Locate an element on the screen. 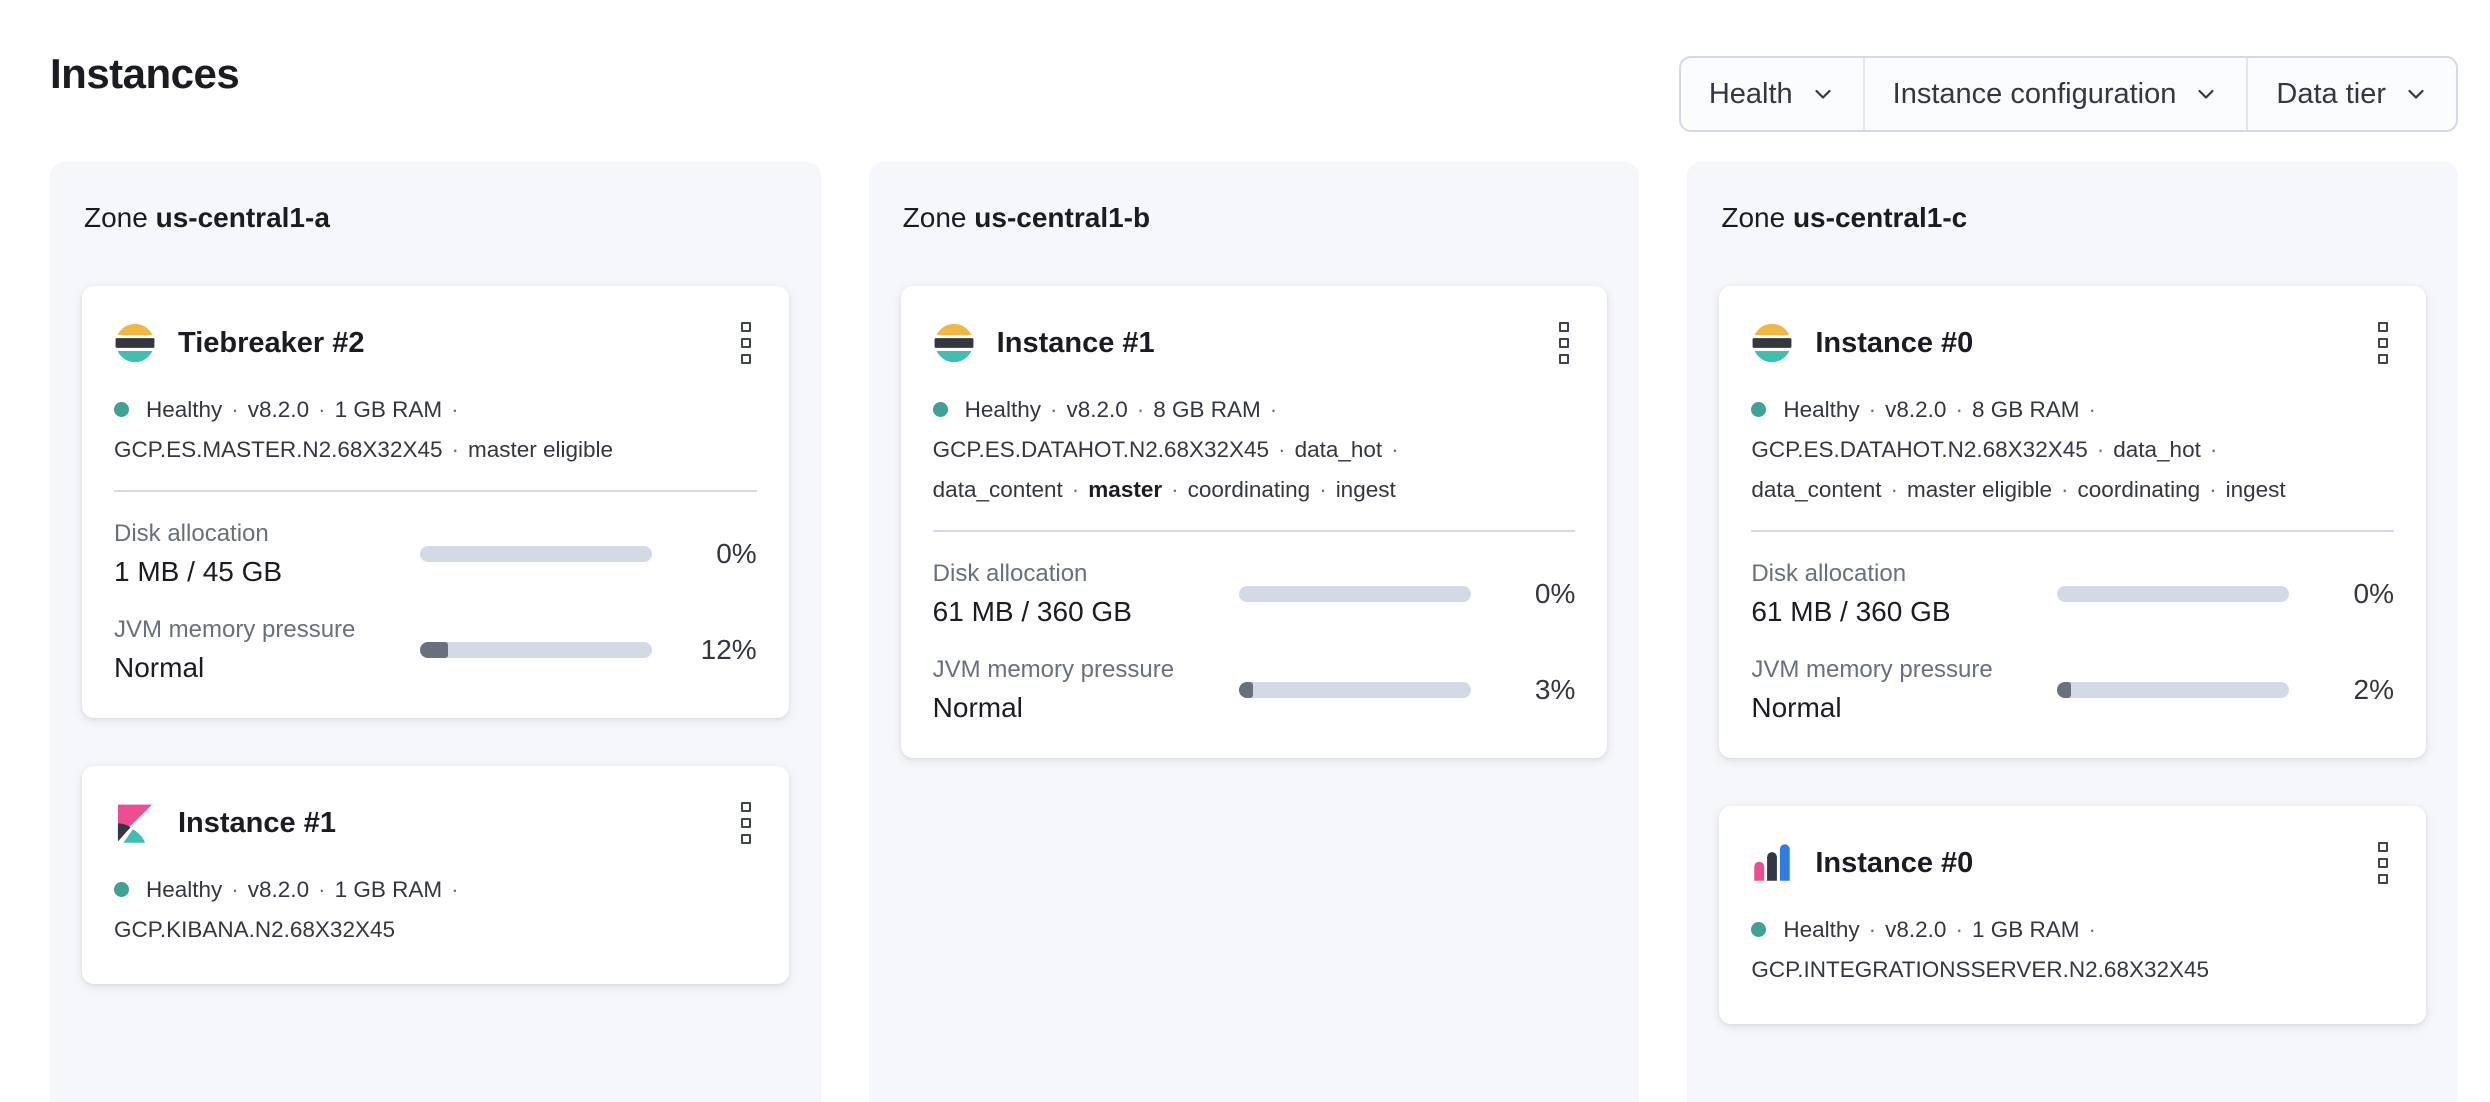 The width and height of the screenshot is (2490, 1102). metric-percent: 2% is located at coordinates (2374, 689).